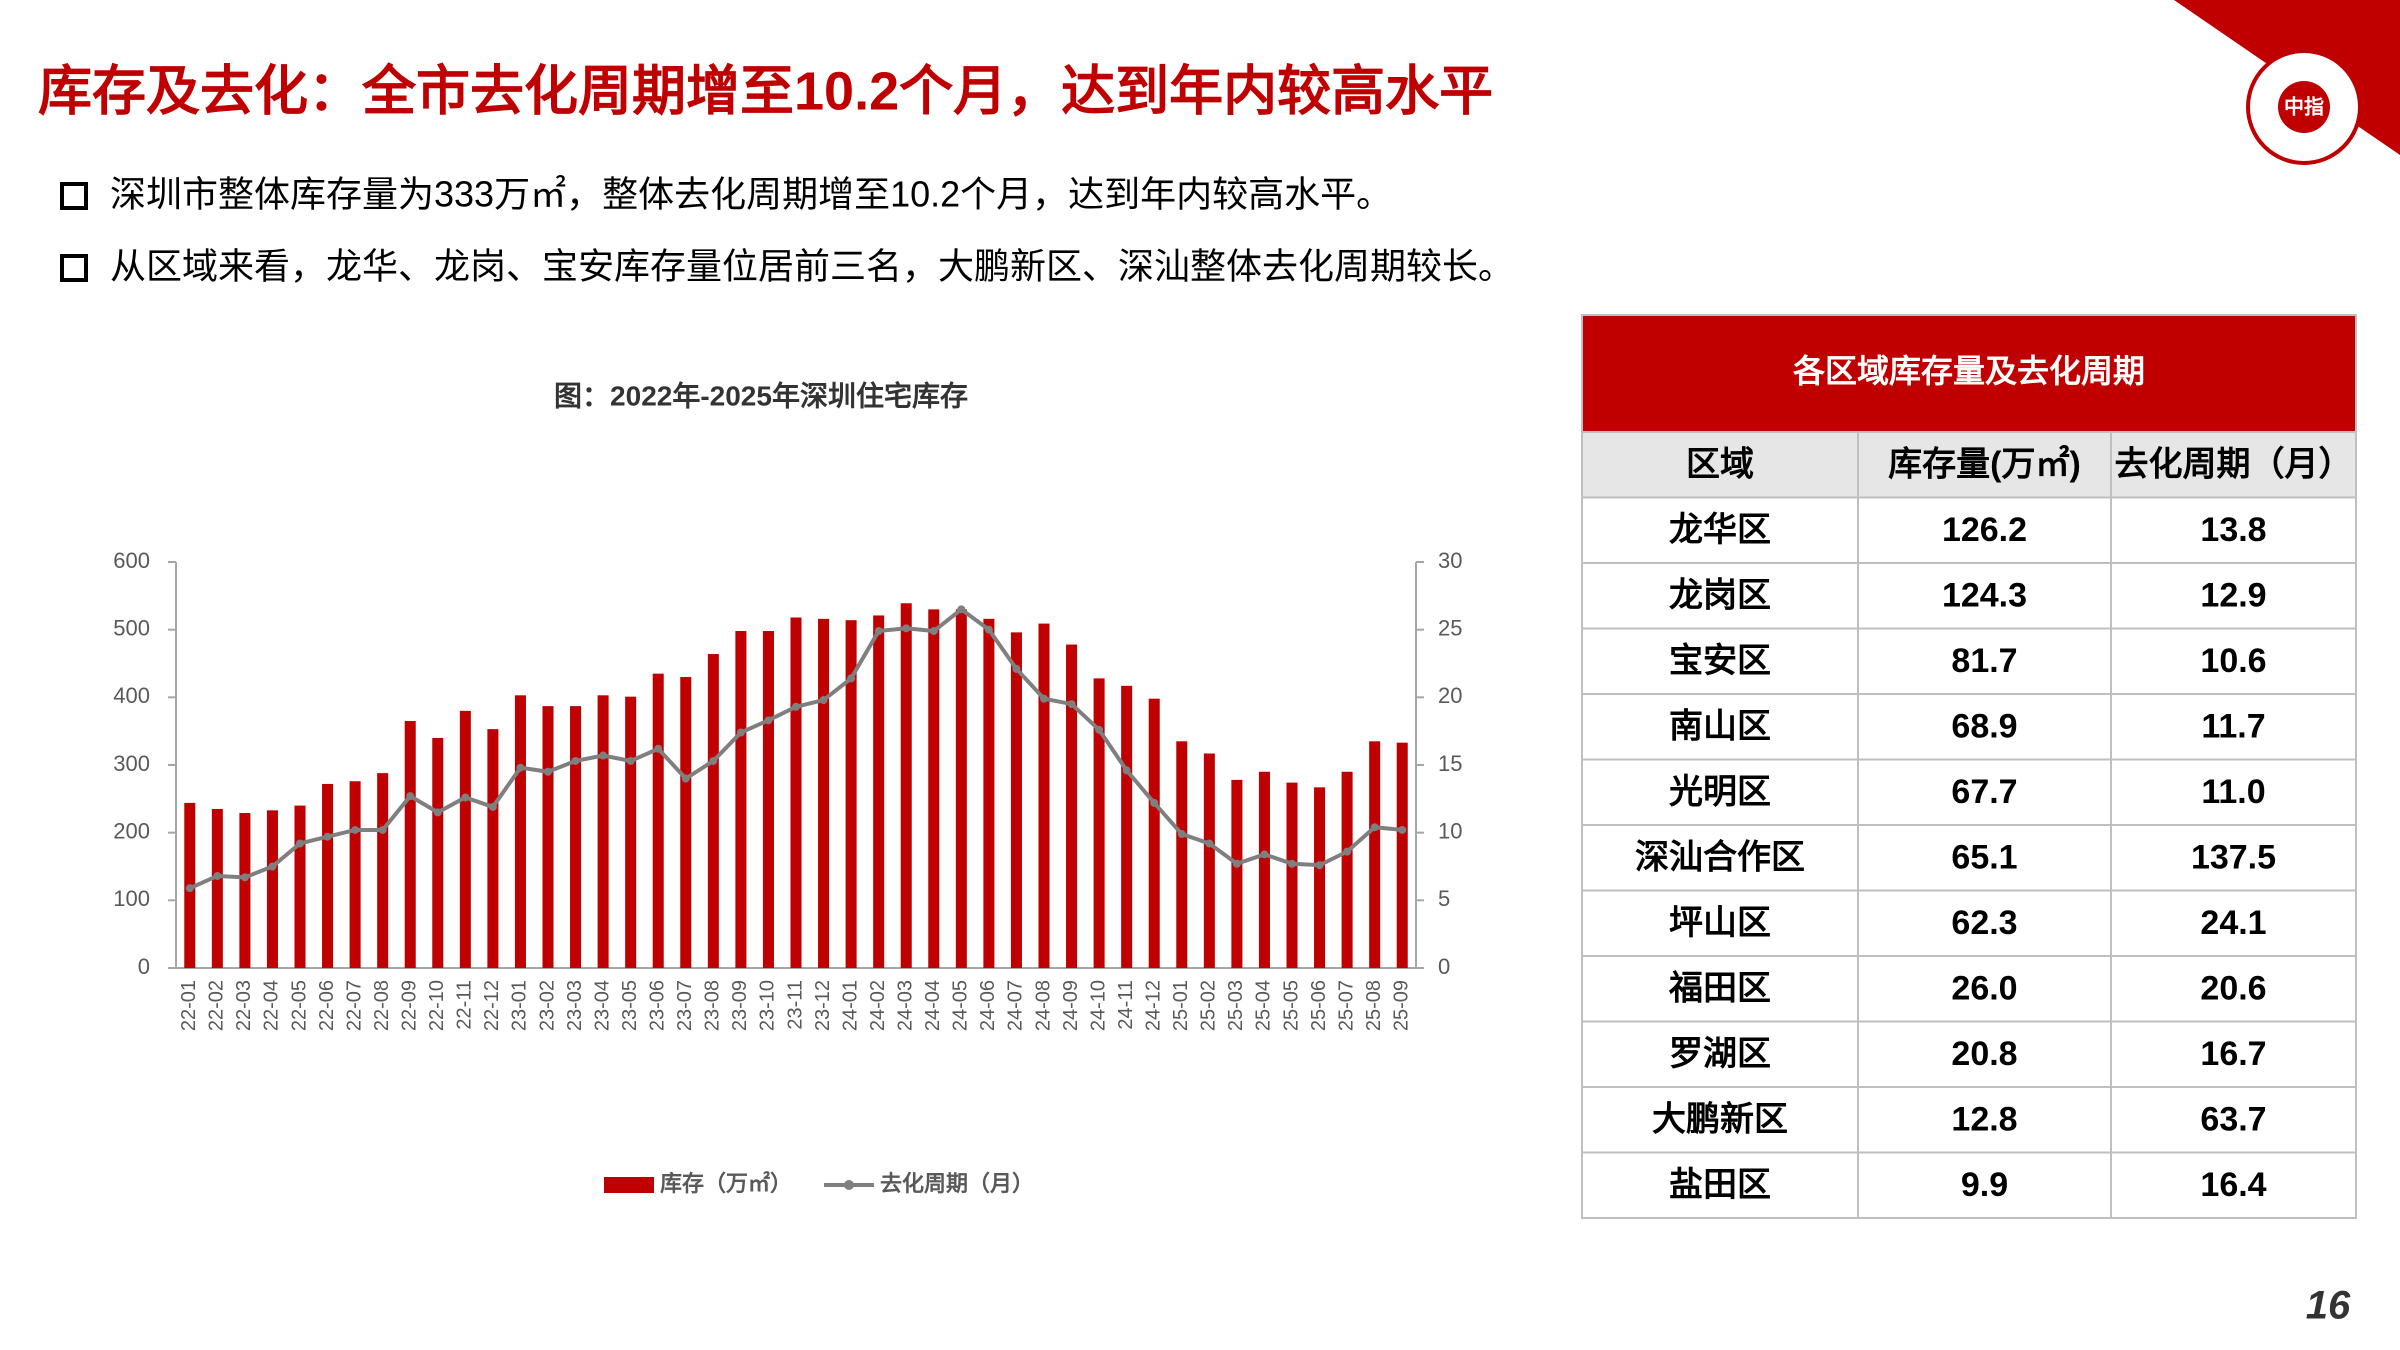 Image resolution: width=2400 pixels, height=1350 pixels. What do you see at coordinates (629, 1185) in the screenshot?
I see `legend-swatch` at bounding box center [629, 1185].